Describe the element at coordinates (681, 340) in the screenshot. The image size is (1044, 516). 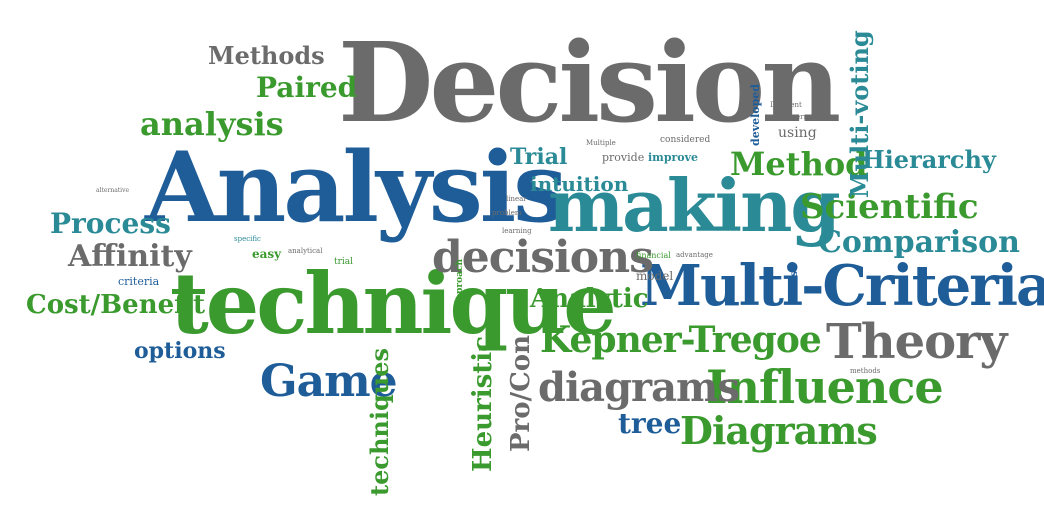
I see `word-kepner-tregoe: Kepner-Tregoe` at that location.